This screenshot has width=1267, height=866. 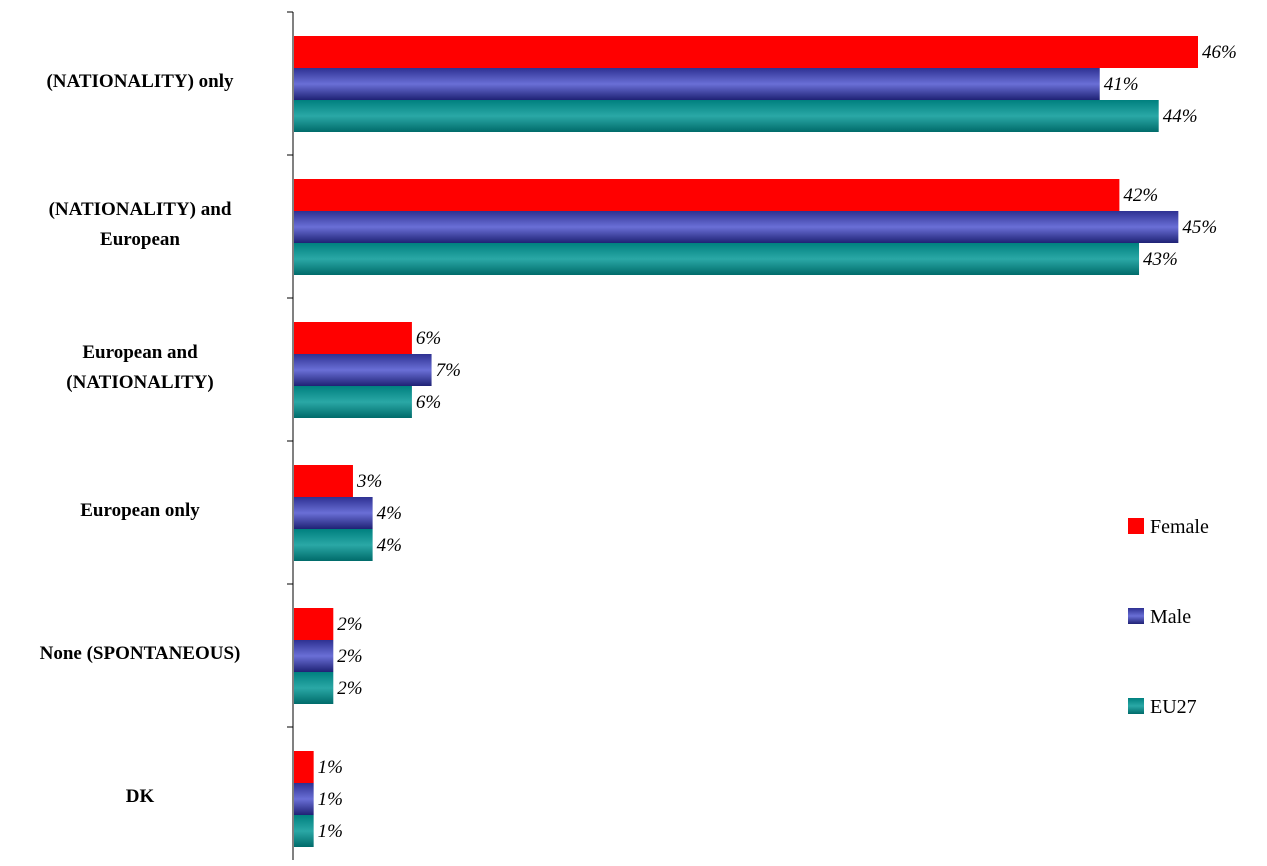 I want to click on legend-label-eu27: EU27, so click(x=1173, y=707).